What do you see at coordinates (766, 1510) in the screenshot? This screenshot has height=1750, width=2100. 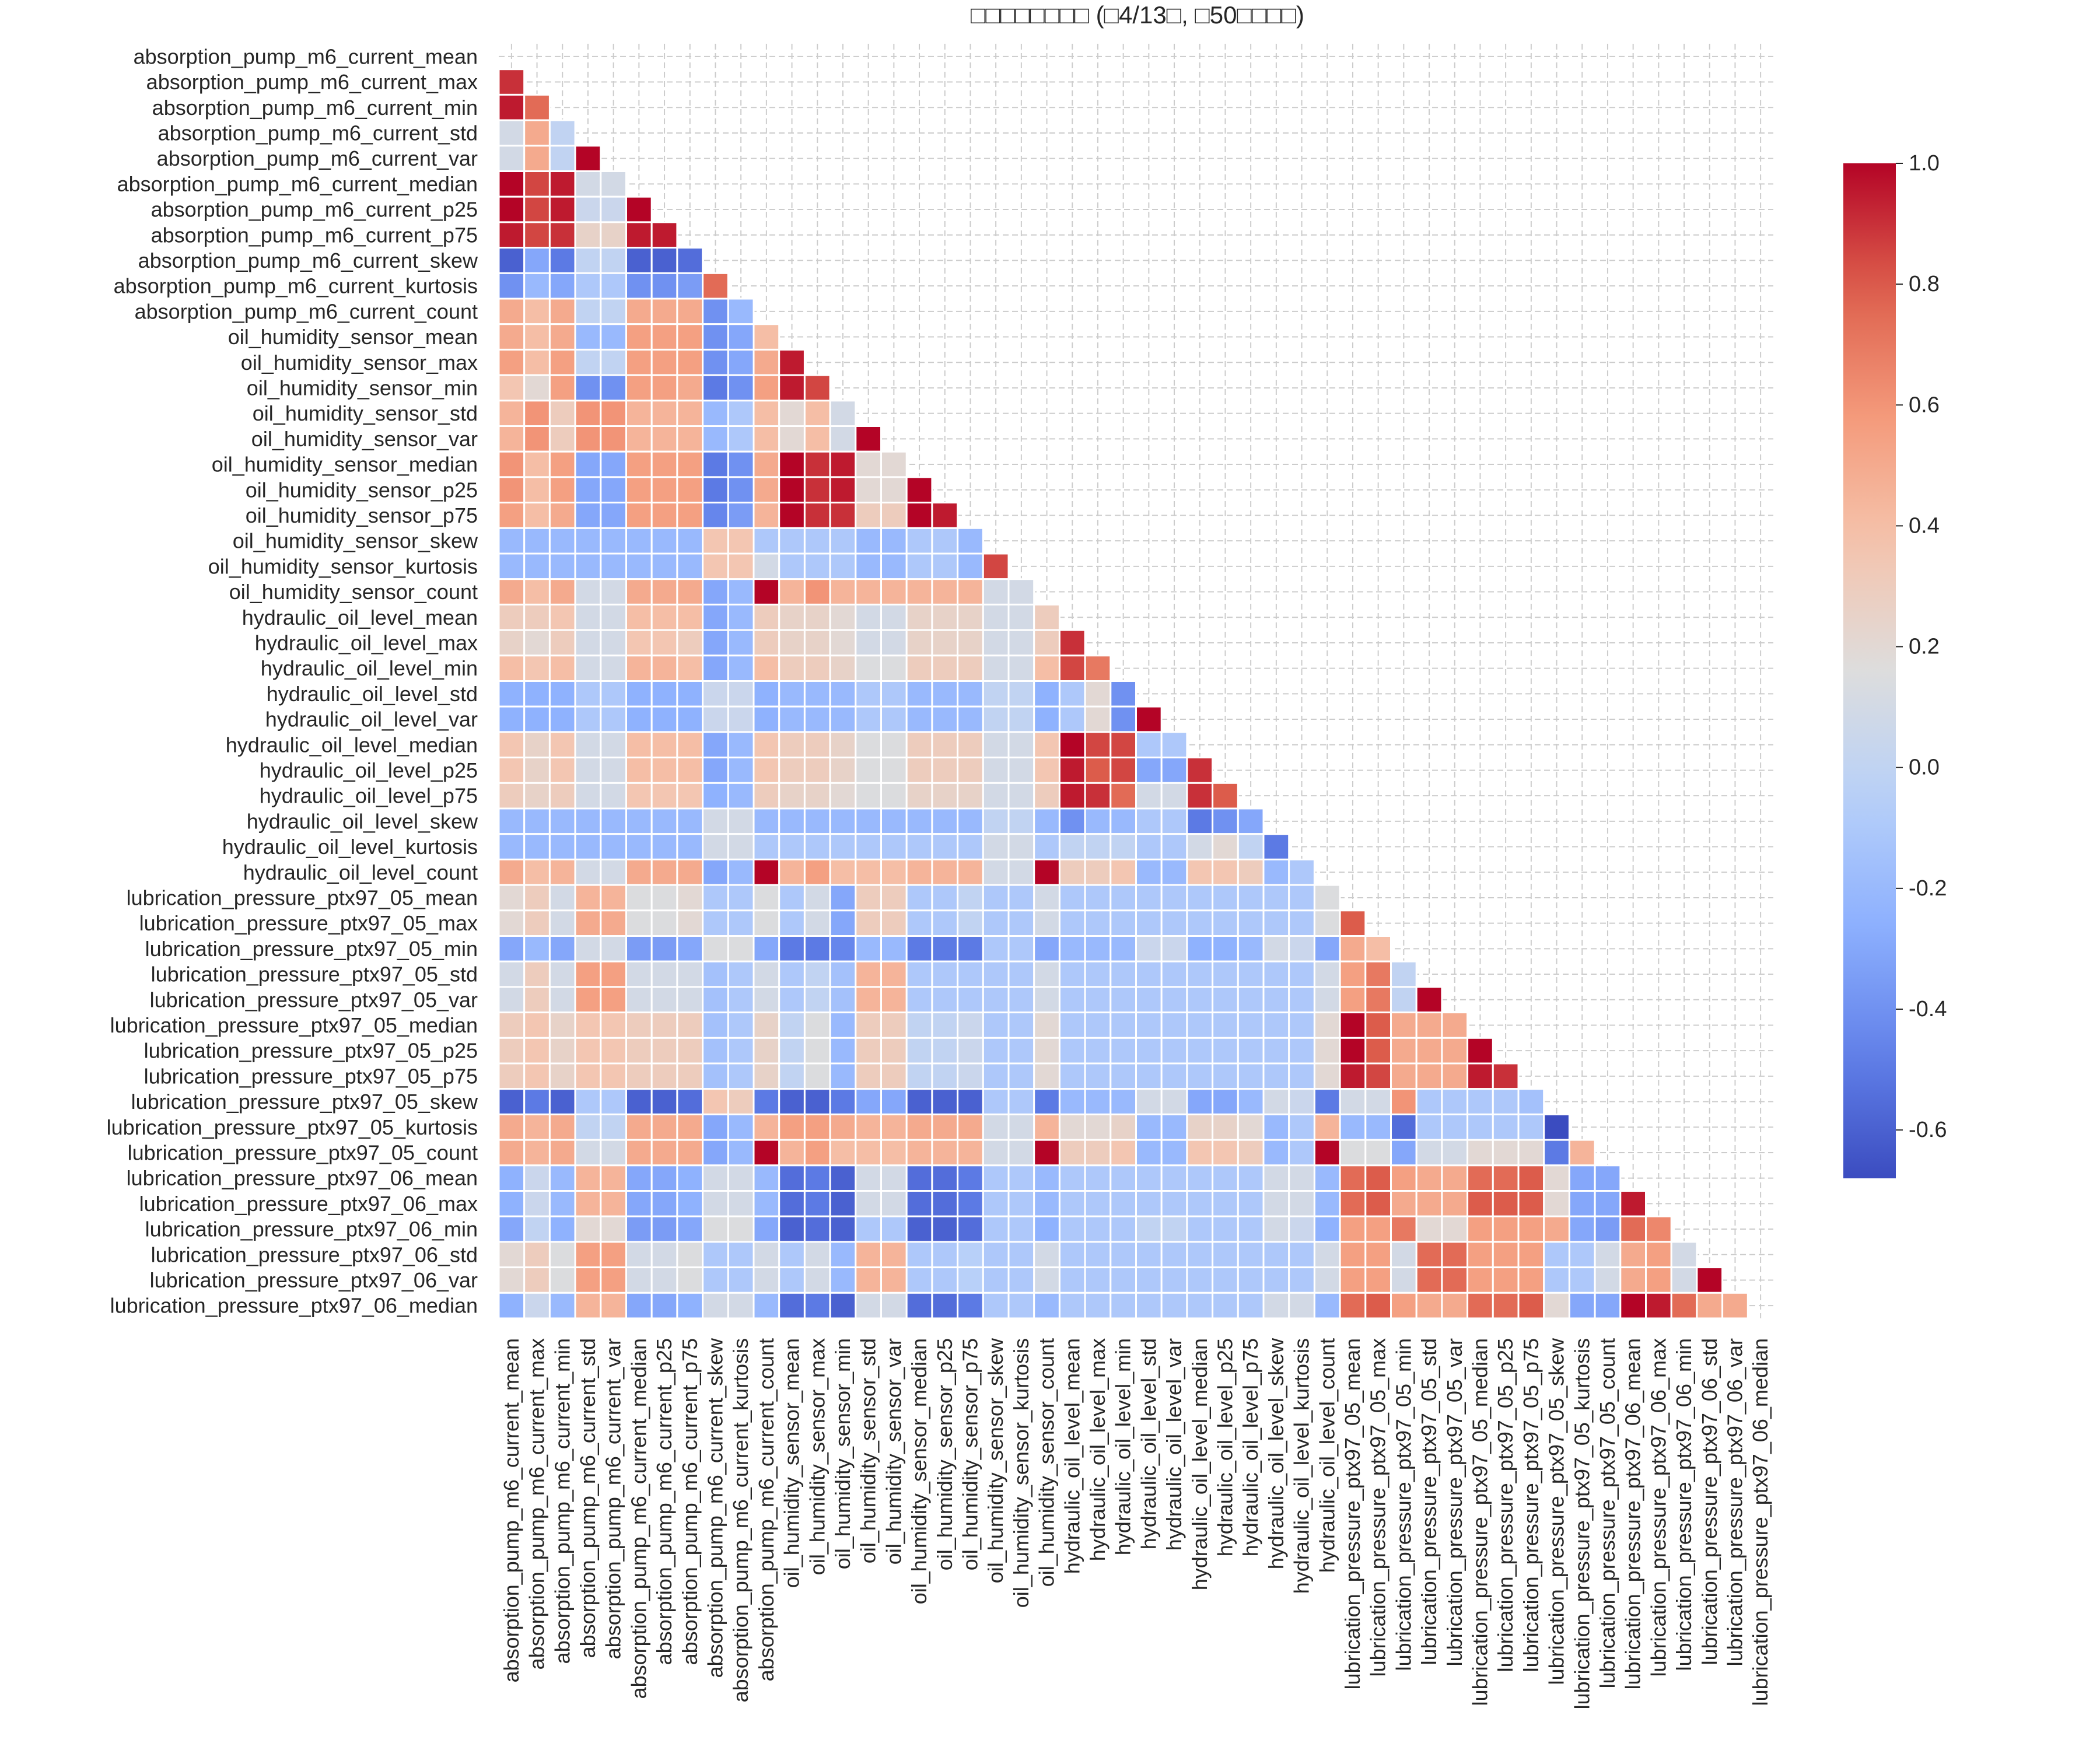 I see `column-label: absorption_pump_m6_current_count` at bounding box center [766, 1510].